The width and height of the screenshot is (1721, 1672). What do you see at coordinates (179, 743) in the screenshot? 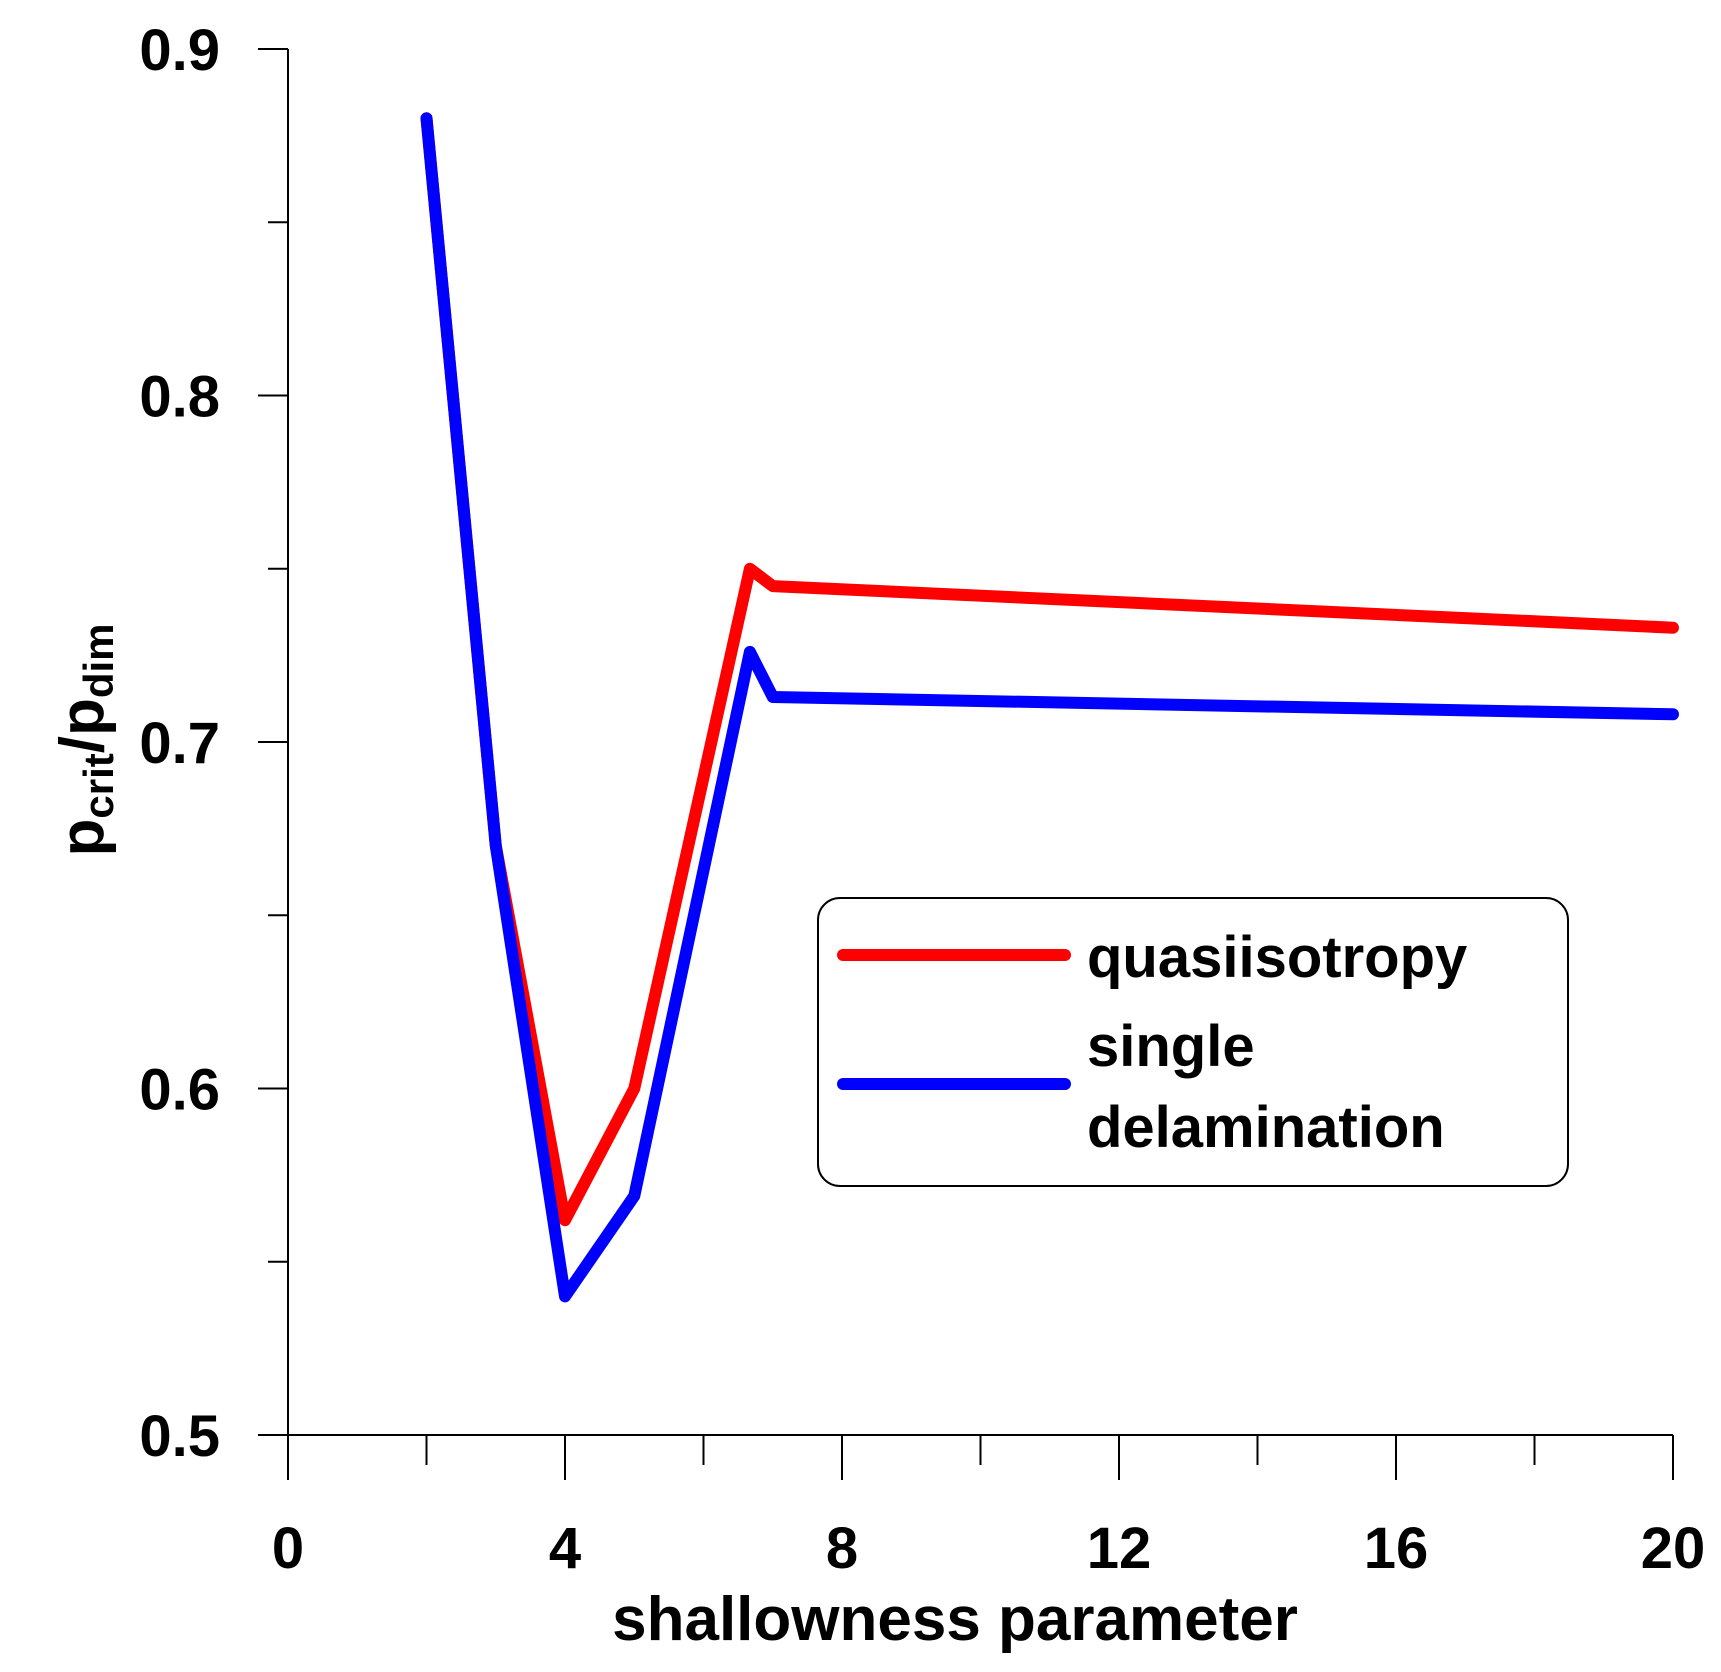
I see `y-tick-label: 0.7` at bounding box center [179, 743].